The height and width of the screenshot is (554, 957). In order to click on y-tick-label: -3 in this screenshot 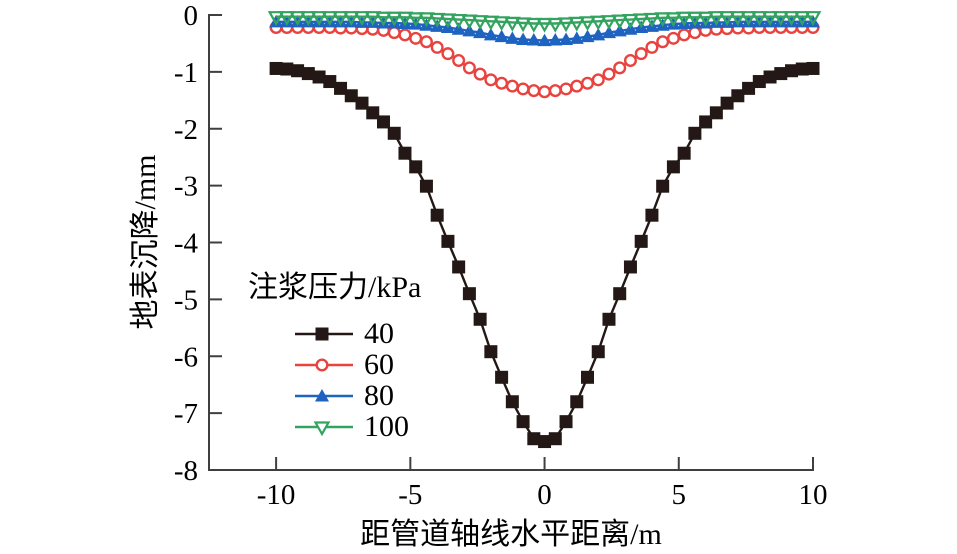, I will do `click(186, 187)`.